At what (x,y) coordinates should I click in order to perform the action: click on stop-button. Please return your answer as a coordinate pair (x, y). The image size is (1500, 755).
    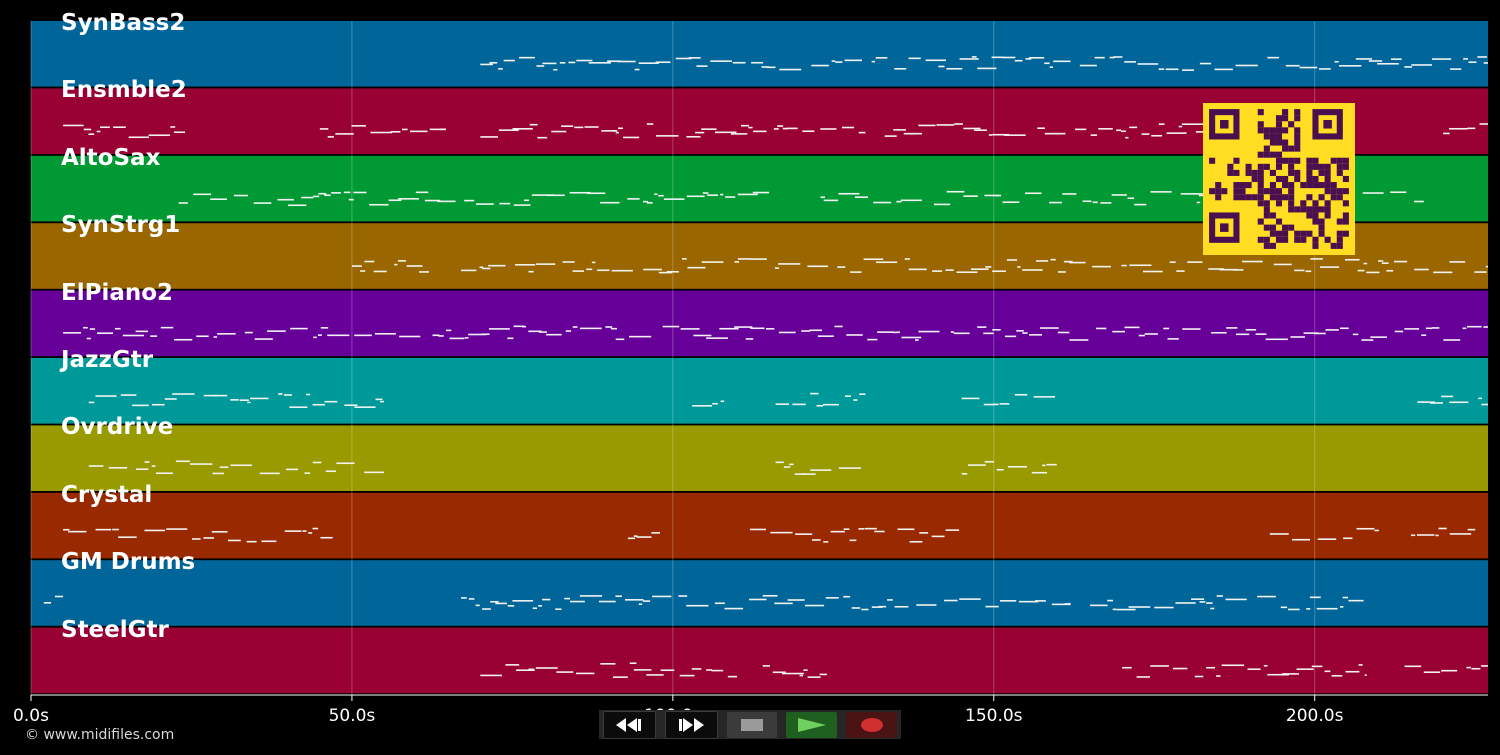
    Looking at the image, I should click on (752, 724).